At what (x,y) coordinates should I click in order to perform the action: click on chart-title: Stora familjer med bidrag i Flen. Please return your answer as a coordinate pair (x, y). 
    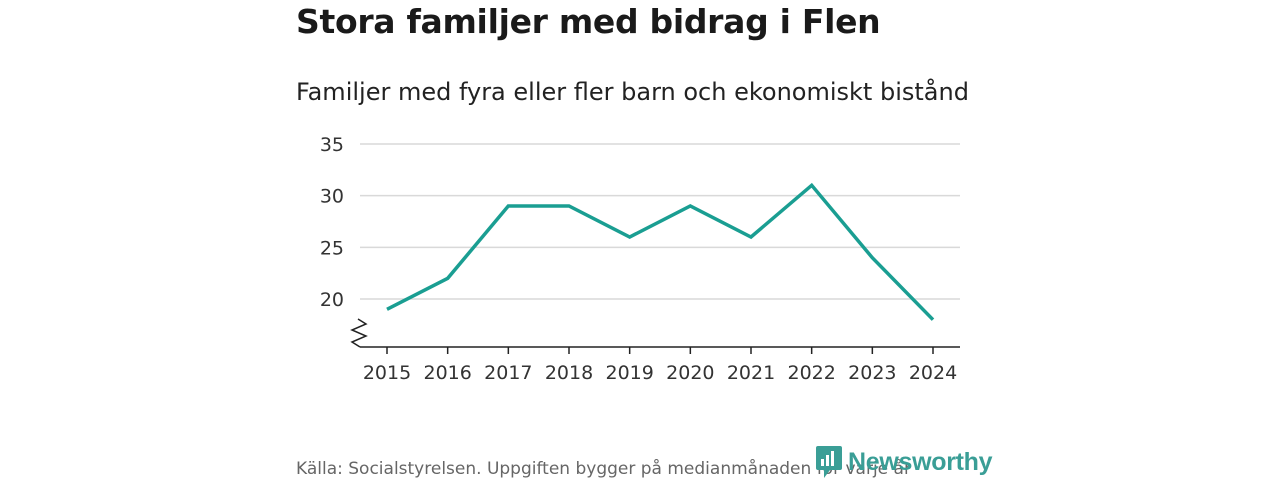
    Looking at the image, I should click on (588, 21).